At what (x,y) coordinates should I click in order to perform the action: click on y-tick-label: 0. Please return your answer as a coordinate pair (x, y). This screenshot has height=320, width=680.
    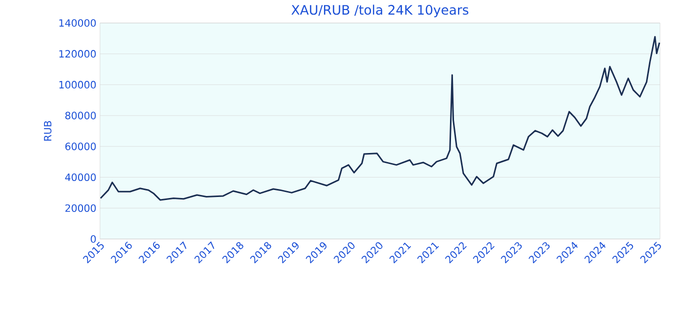
    Looking at the image, I should click on (93, 239).